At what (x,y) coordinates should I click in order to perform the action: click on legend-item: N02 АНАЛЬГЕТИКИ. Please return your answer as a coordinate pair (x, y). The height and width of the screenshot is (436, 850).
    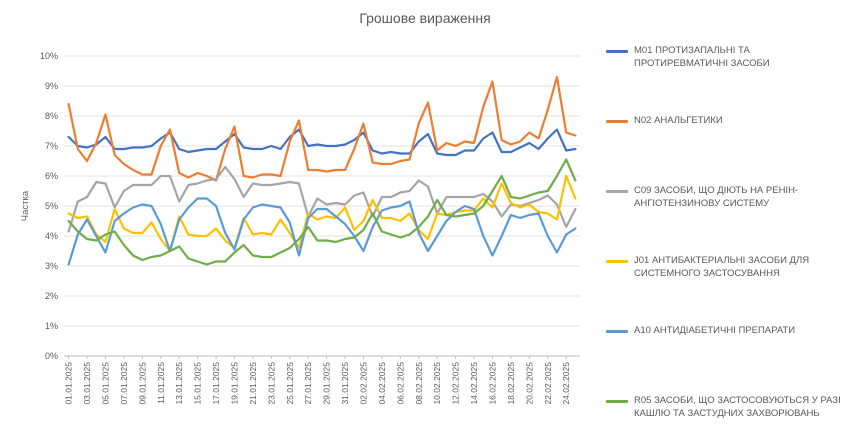
    Looking at the image, I should click on (726, 120).